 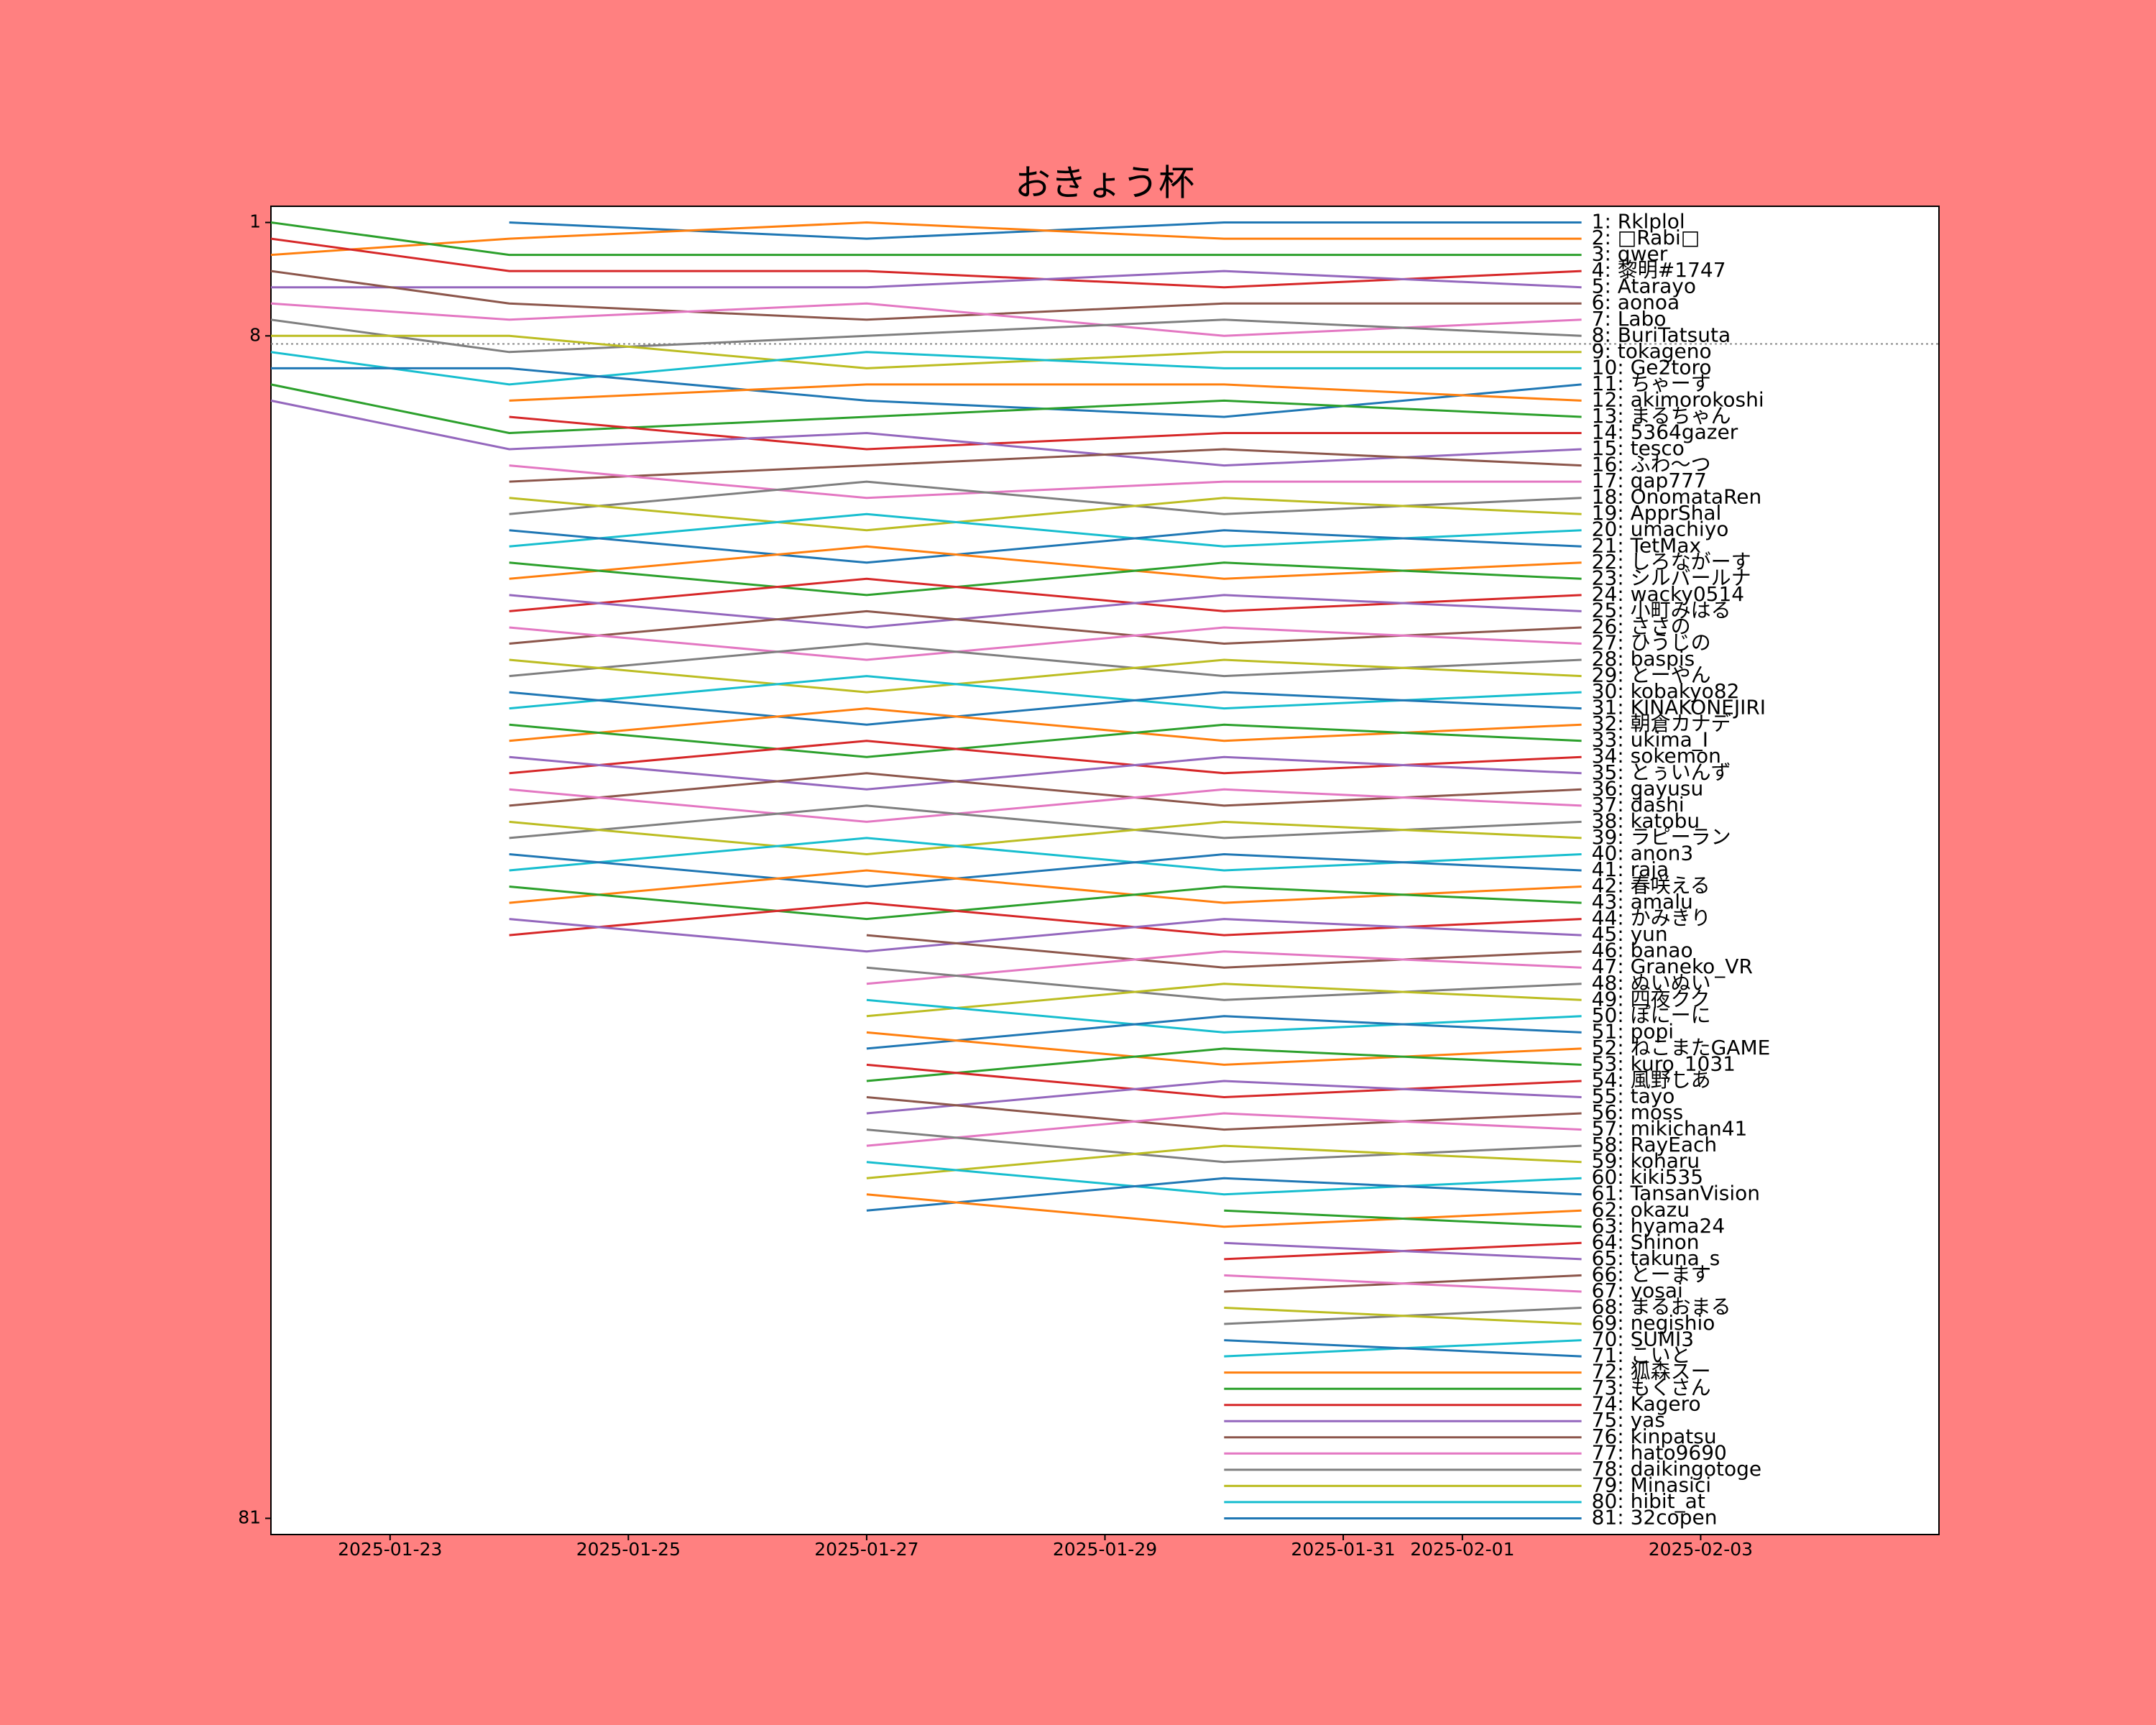 What do you see at coordinates (1656, 1258) in the screenshot?
I see `series-label: 65: takuna_s` at bounding box center [1656, 1258].